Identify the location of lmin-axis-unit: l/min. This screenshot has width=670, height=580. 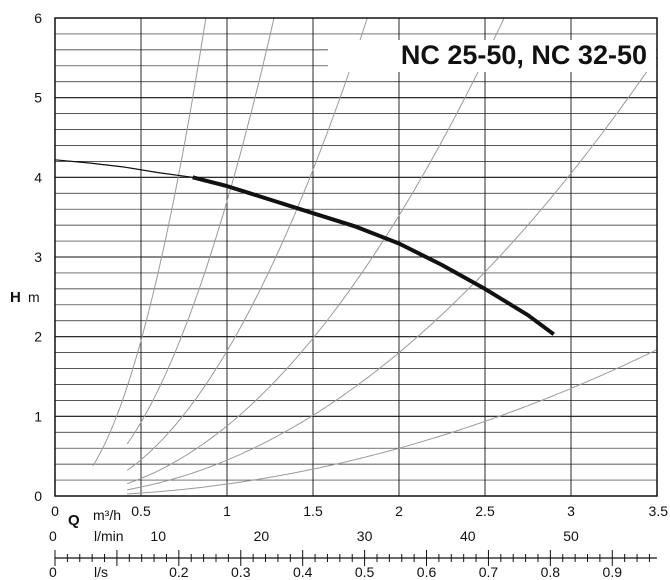
(109, 536).